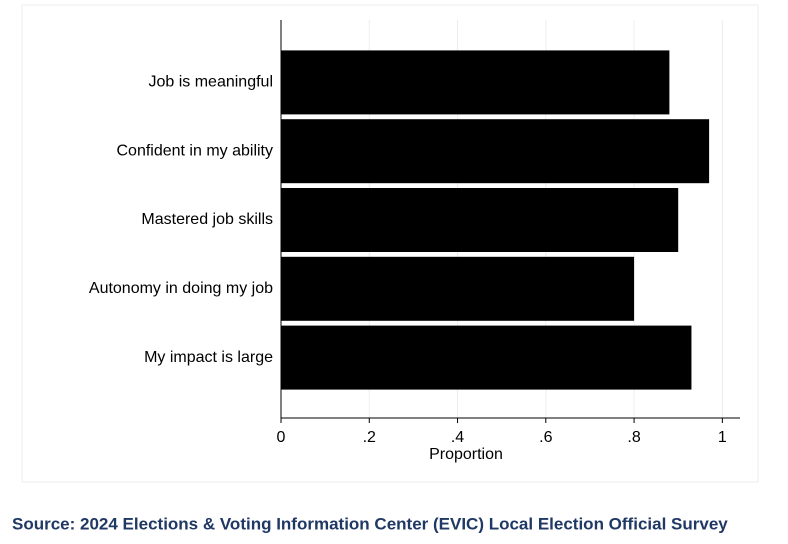  I want to click on y-tick-label: Confident in my ability, so click(194, 150).